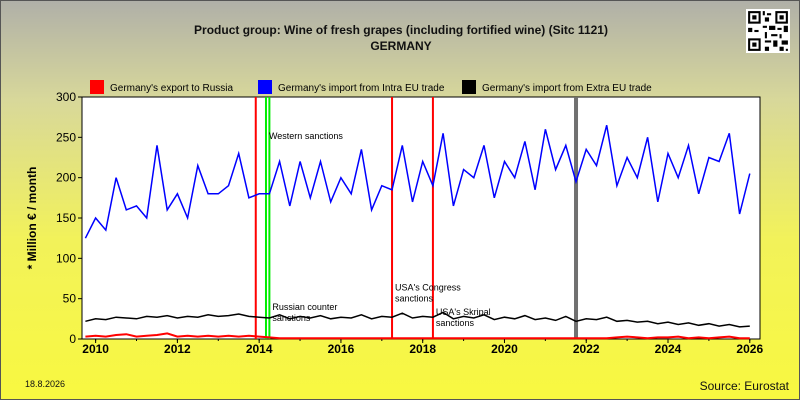 This screenshot has width=800, height=400. What do you see at coordinates (463, 312) in the screenshot?
I see `event-label: USA's Skripal` at bounding box center [463, 312].